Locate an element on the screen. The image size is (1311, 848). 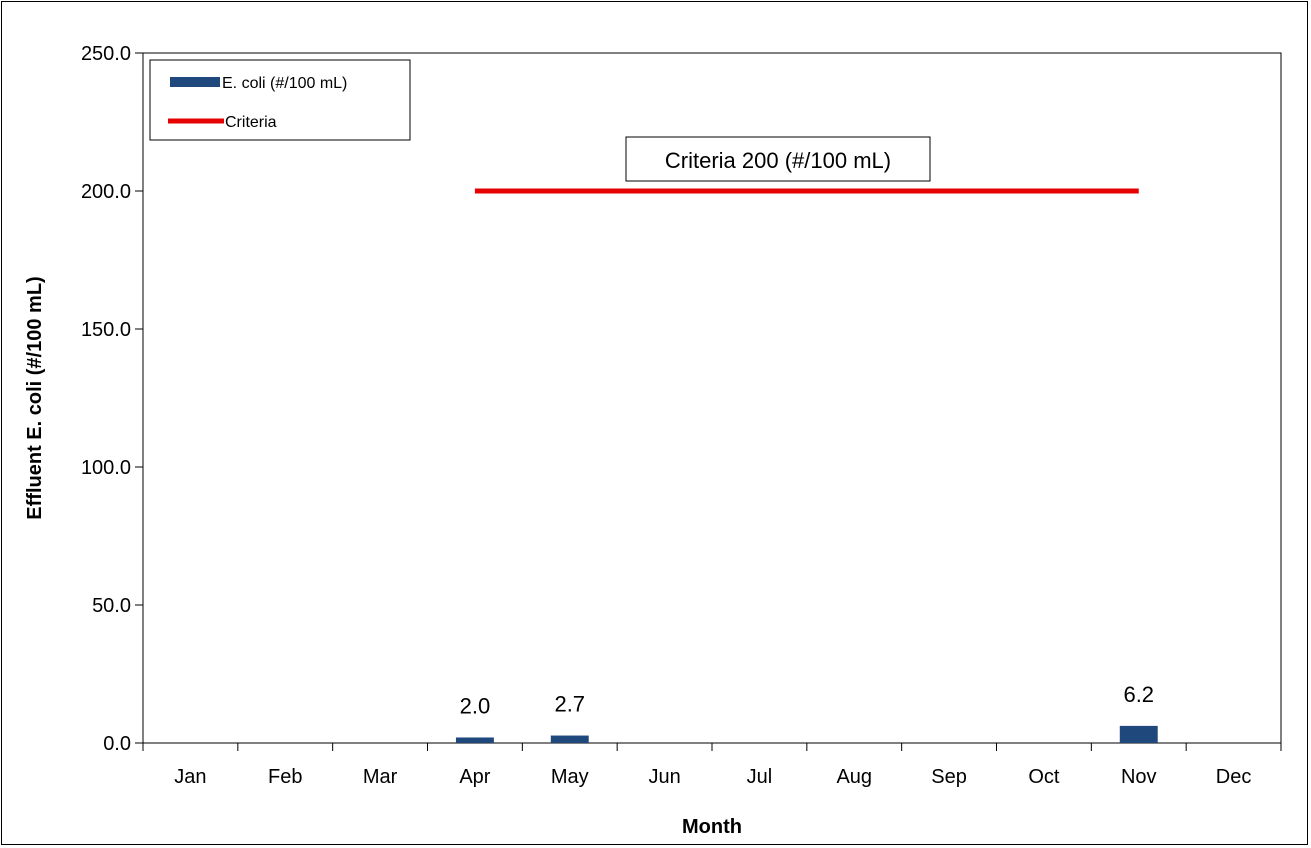
x-axis: Jan Feb Mar Apr May Jun Jul Aug Sep Oct Nov Dec is located at coordinates (712, 765).